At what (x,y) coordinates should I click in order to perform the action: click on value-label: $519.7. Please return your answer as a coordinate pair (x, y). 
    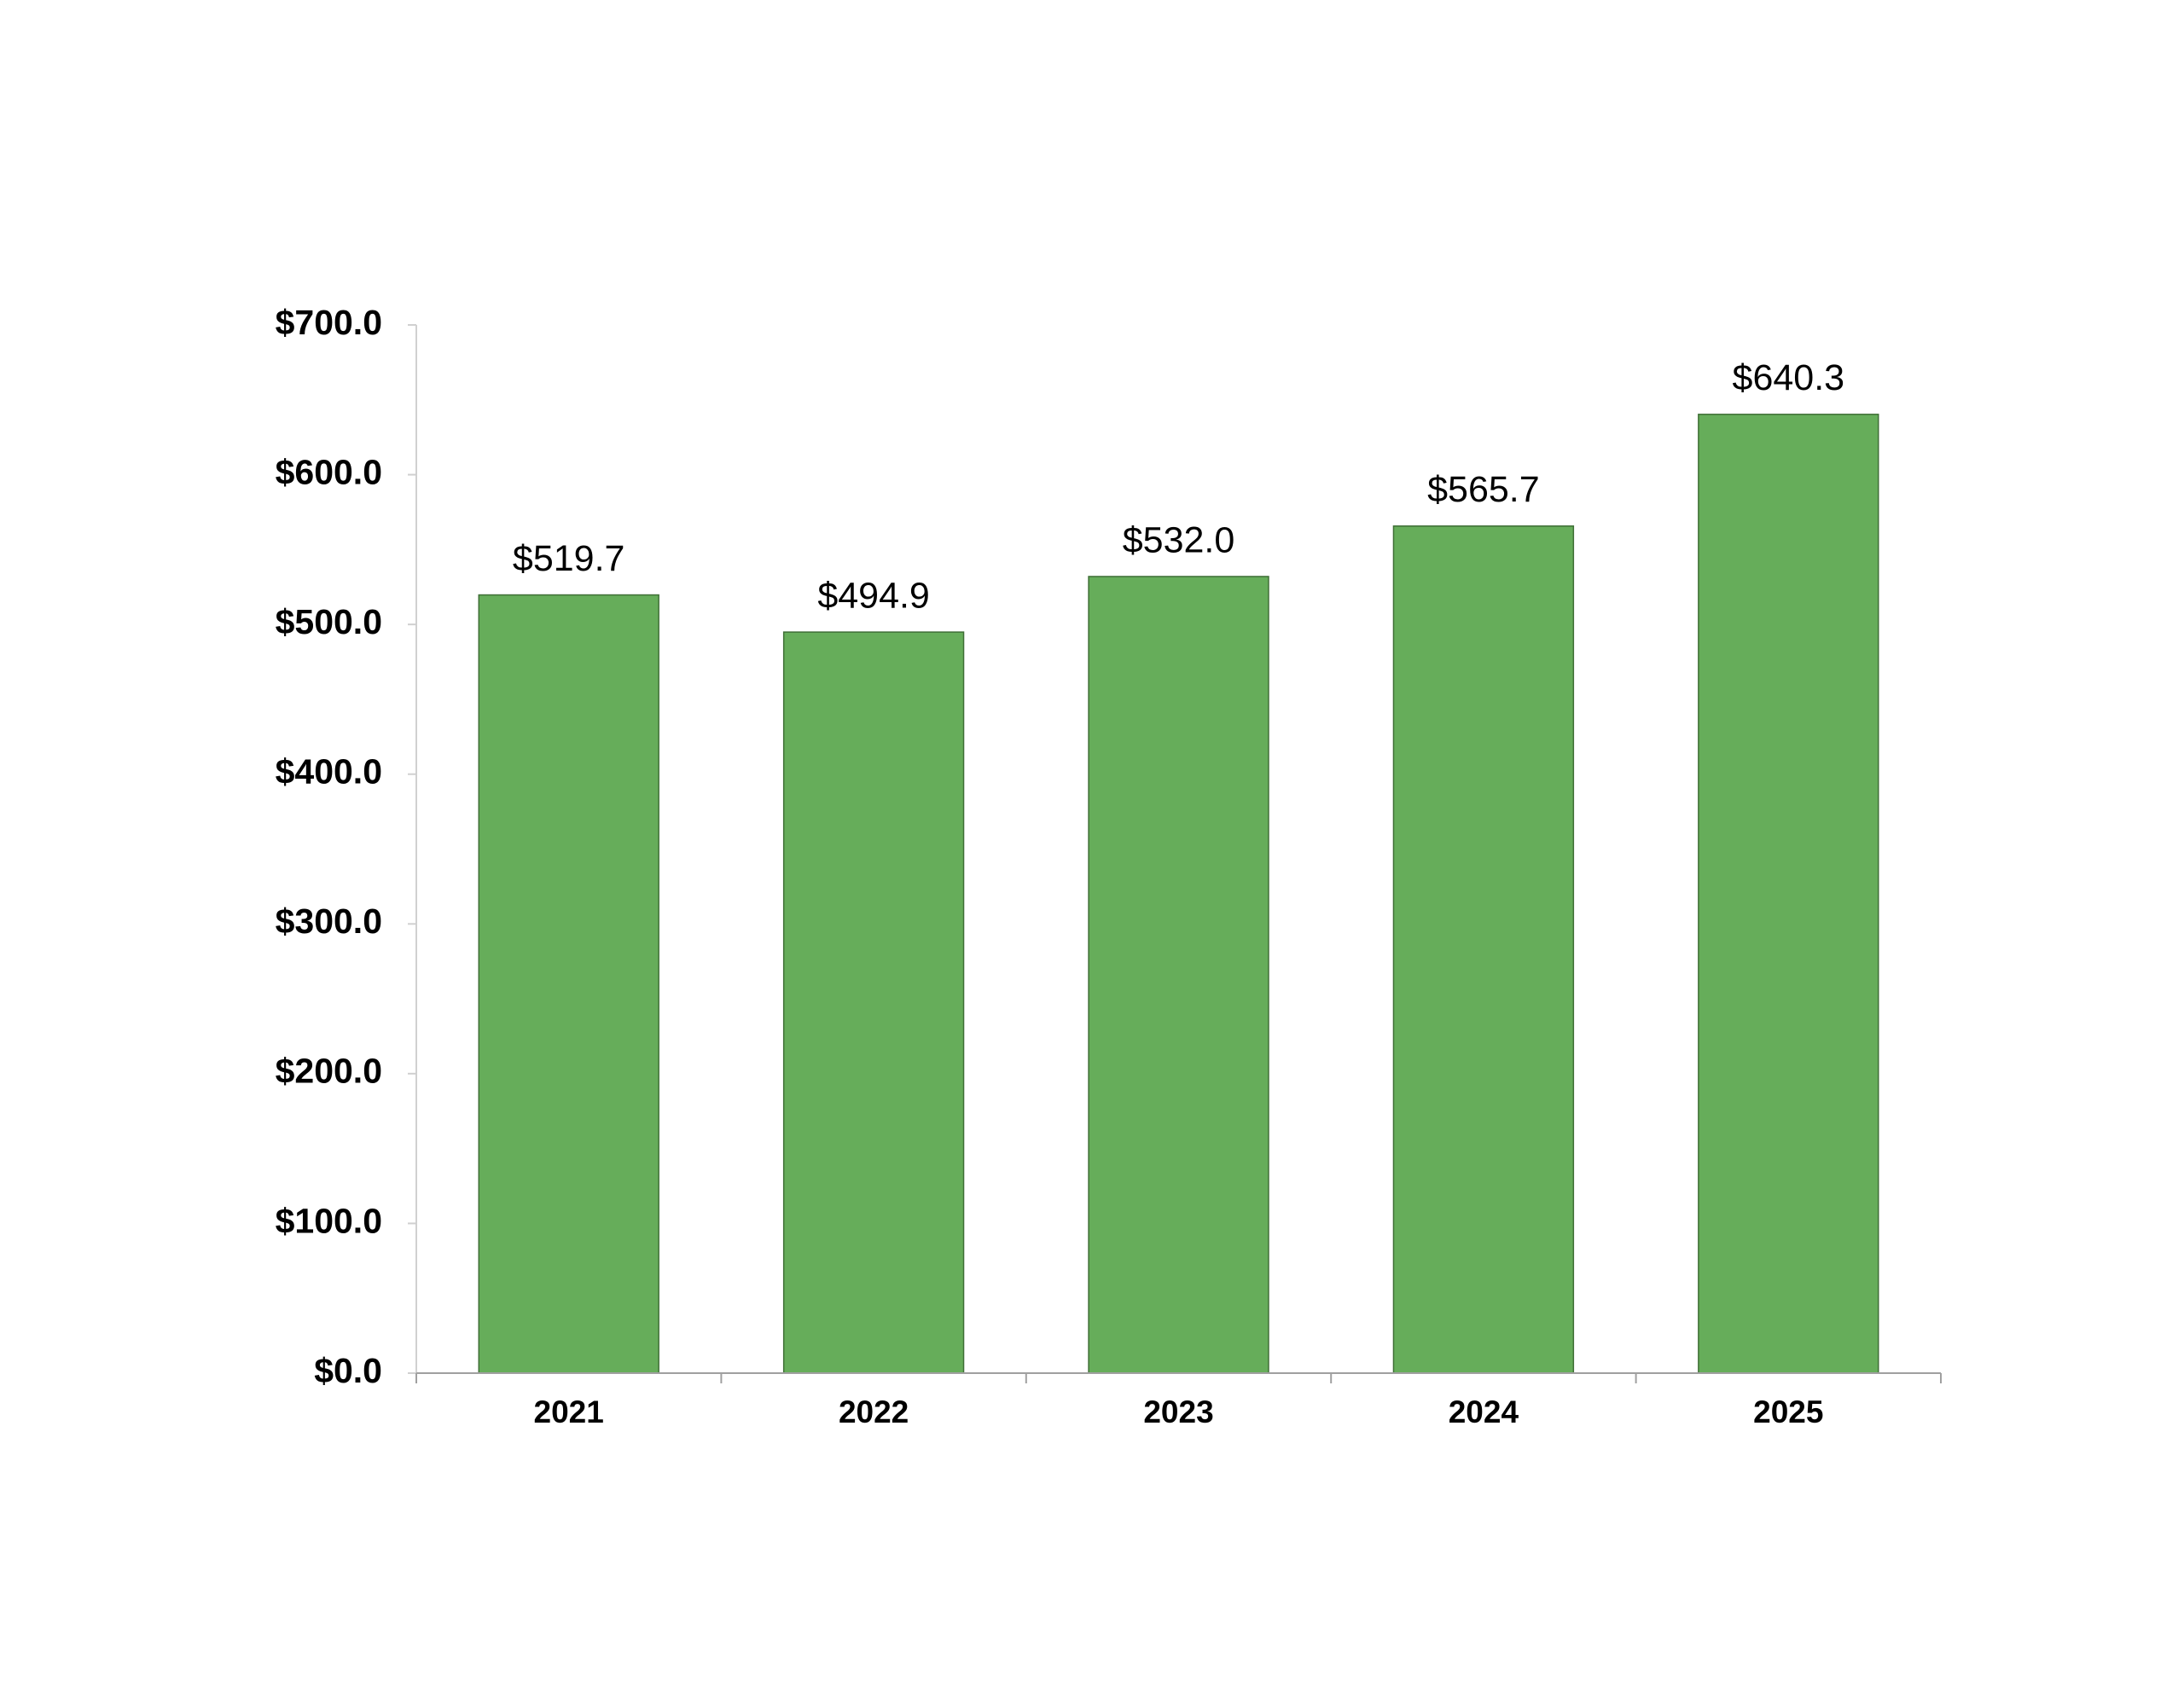
    Looking at the image, I should click on (569, 559).